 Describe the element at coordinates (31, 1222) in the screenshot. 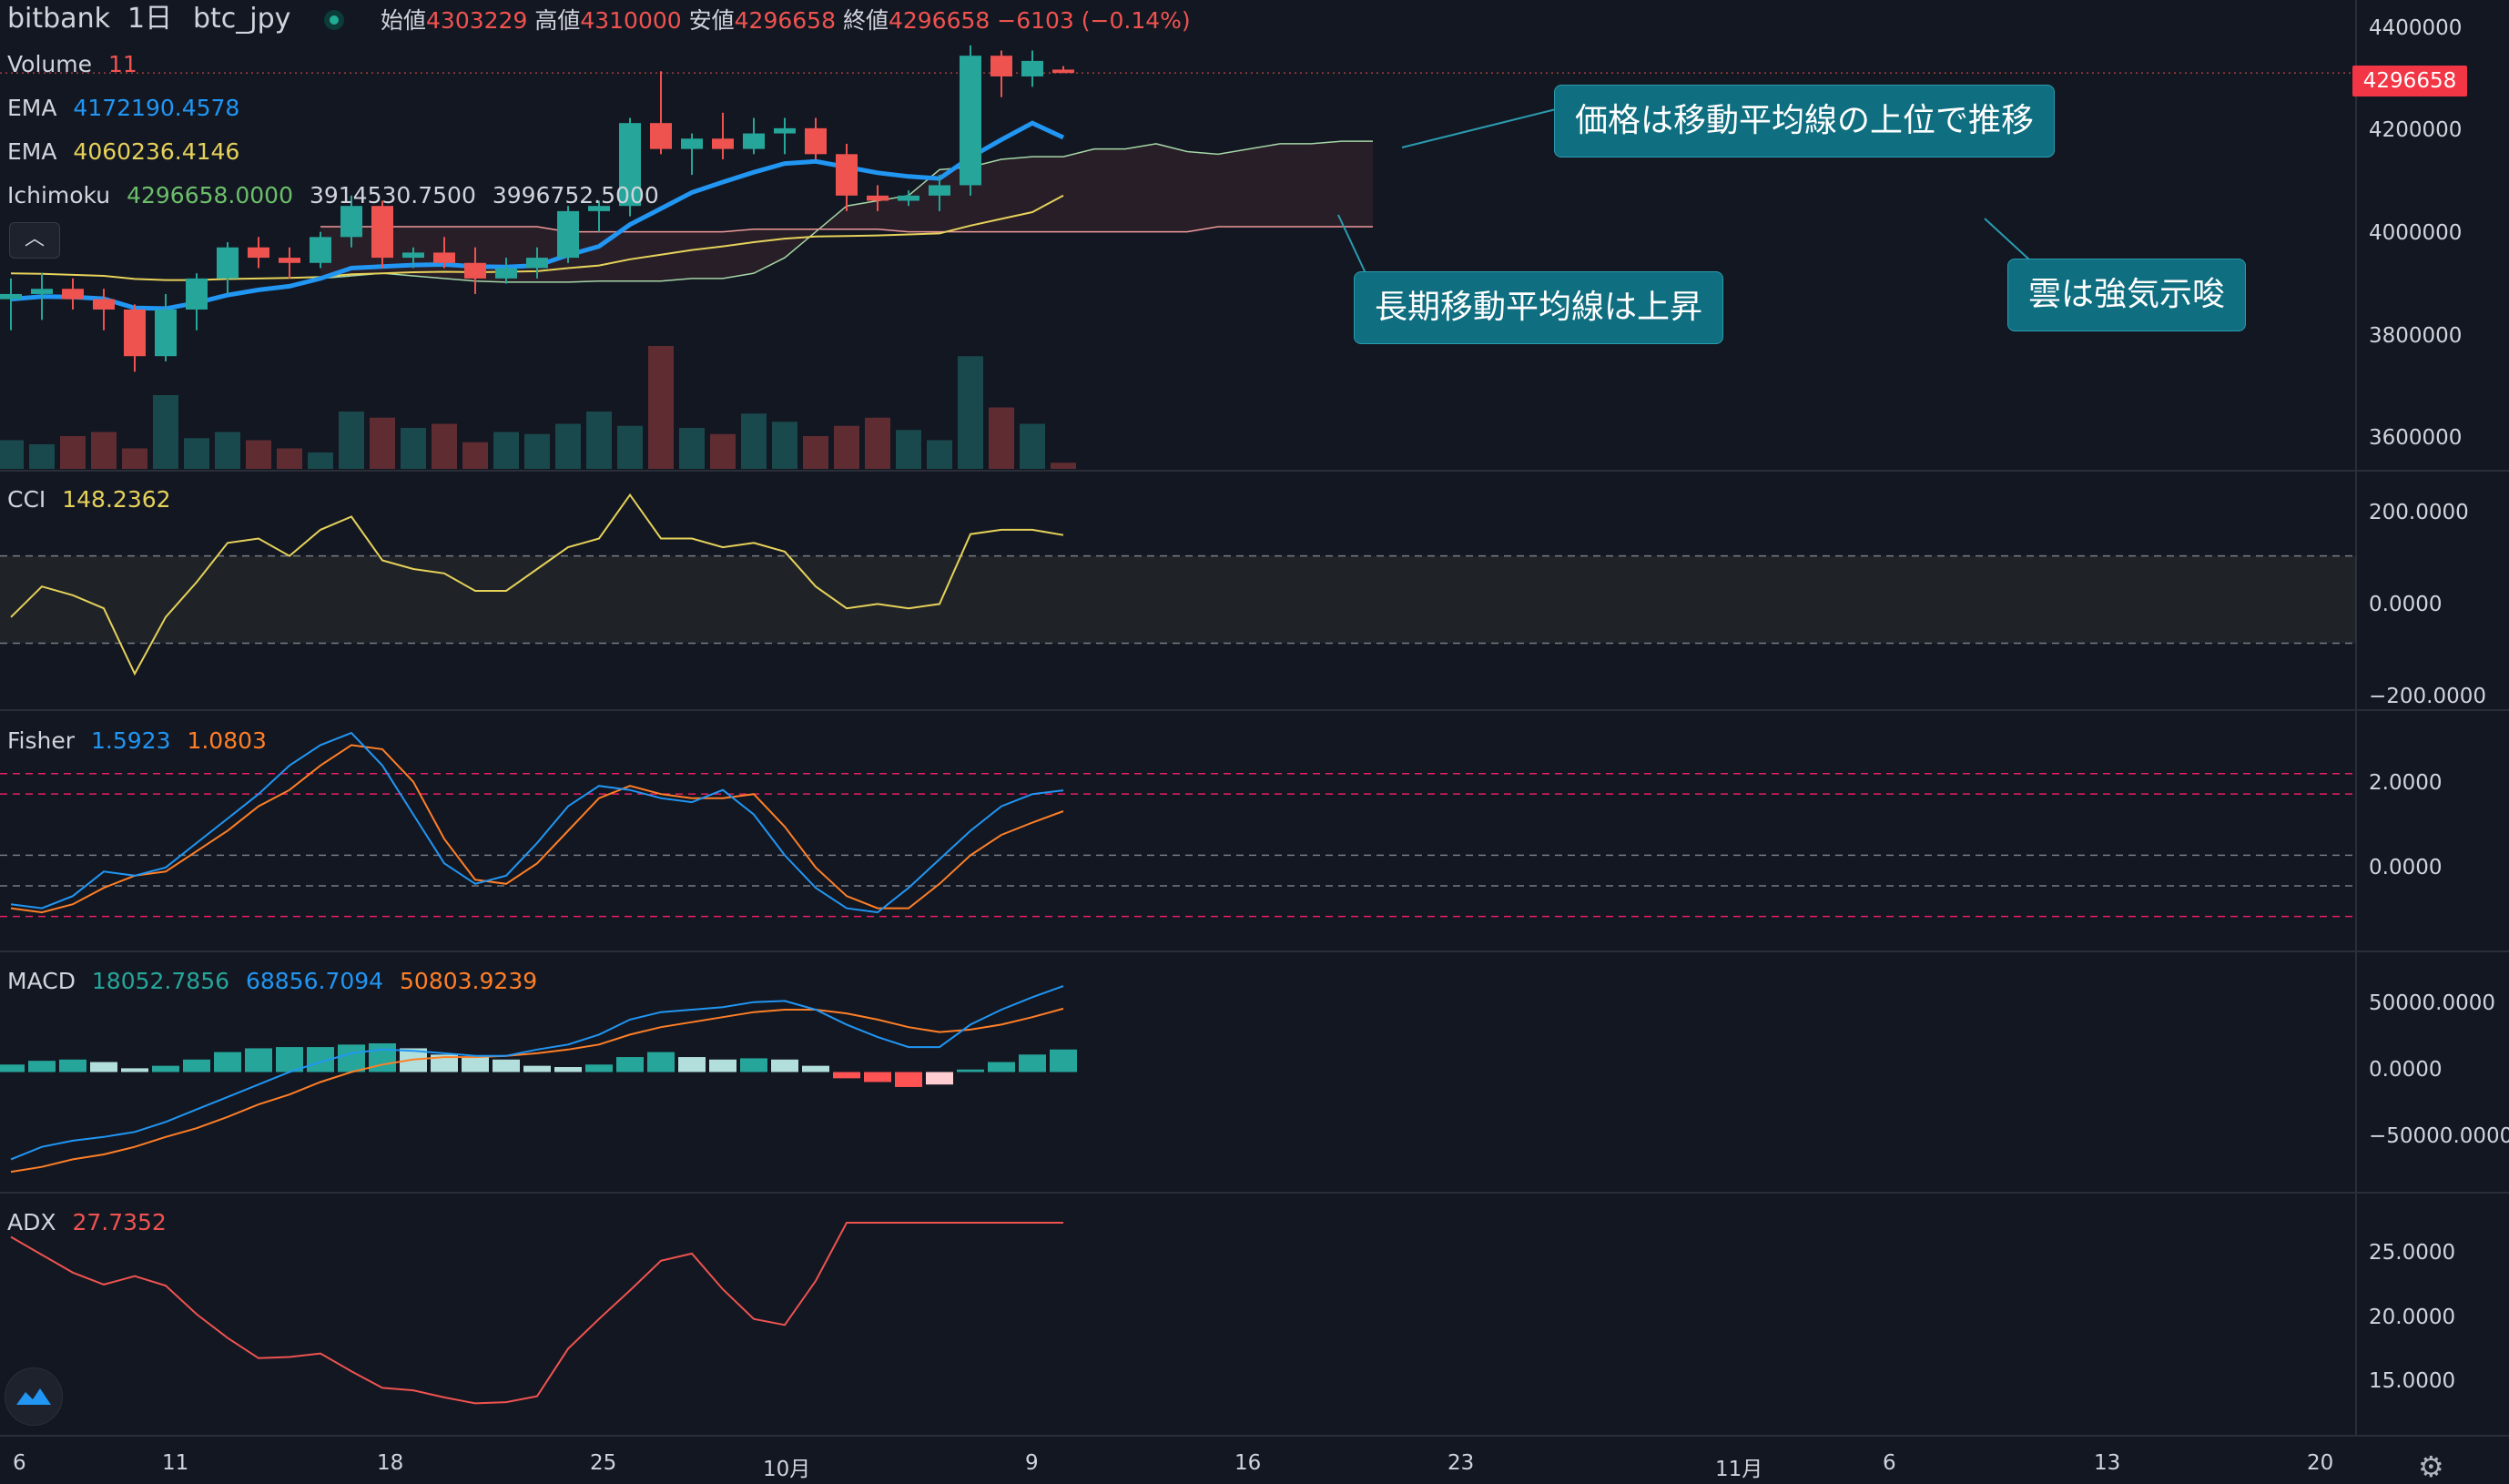

I see `adx-legend-label: ADX` at that location.